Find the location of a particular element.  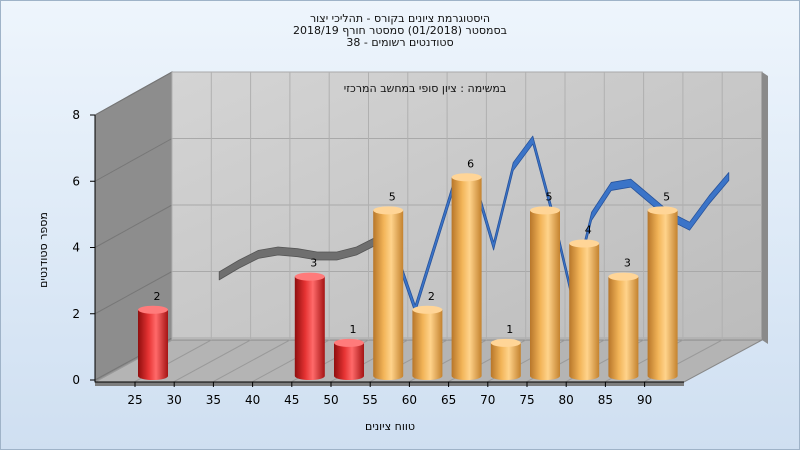

bar-70: 1 is located at coordinates (505, 351).